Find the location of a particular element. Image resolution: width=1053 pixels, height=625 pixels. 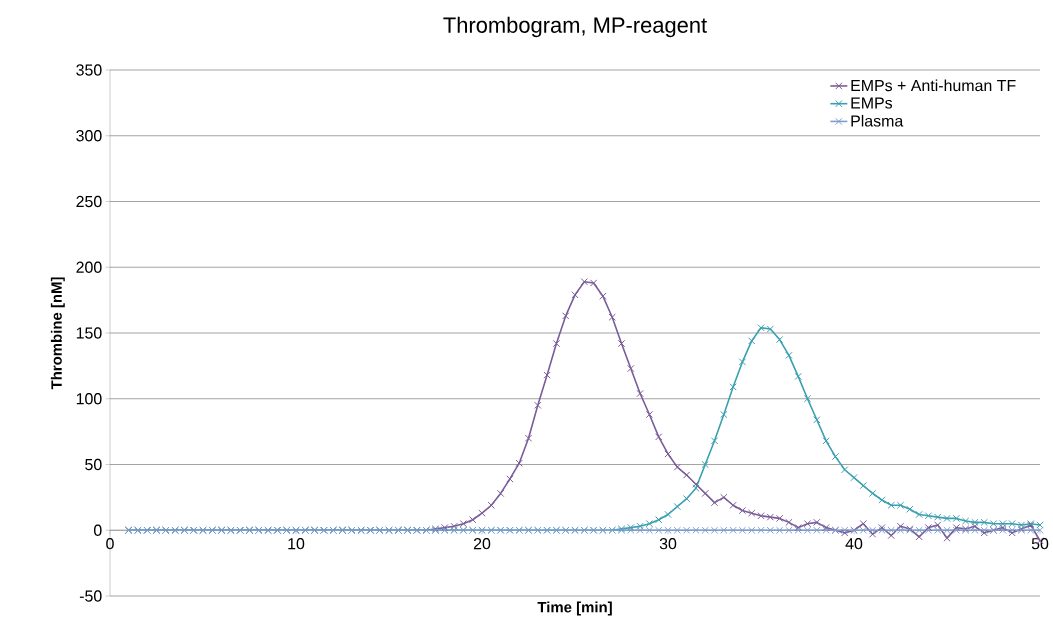

y-tick-label: 200 is located at coordinates (89, 267).